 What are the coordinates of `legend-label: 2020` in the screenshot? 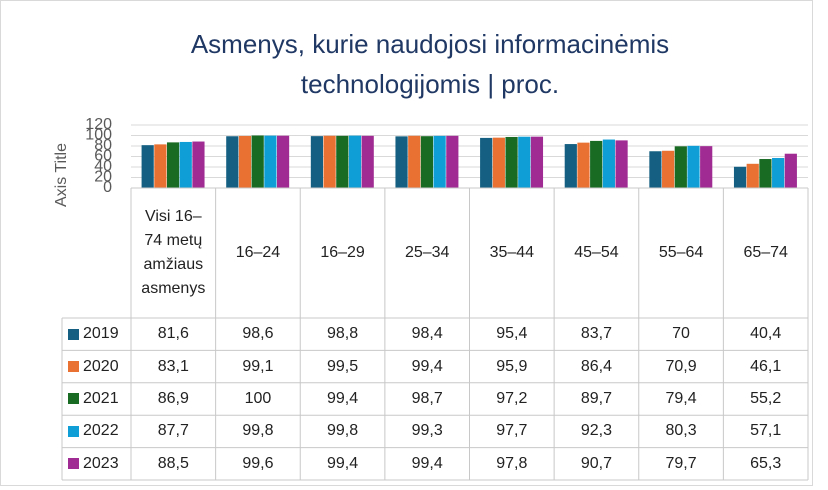 It's located at (101, 366).